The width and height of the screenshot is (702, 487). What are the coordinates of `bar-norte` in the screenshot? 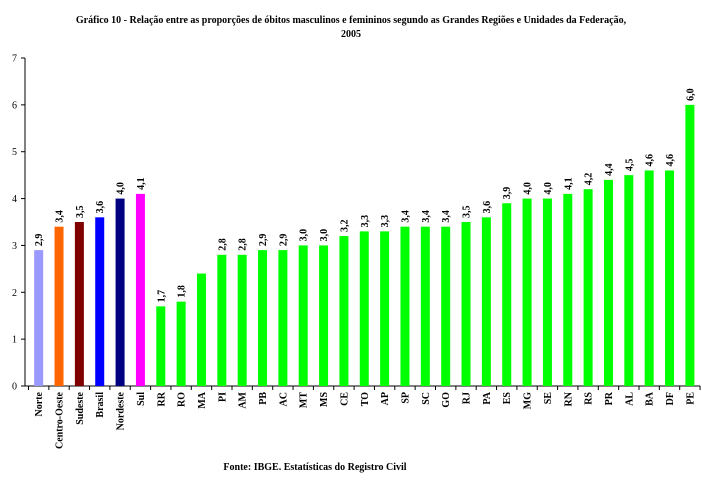 It's located at (39, 318).